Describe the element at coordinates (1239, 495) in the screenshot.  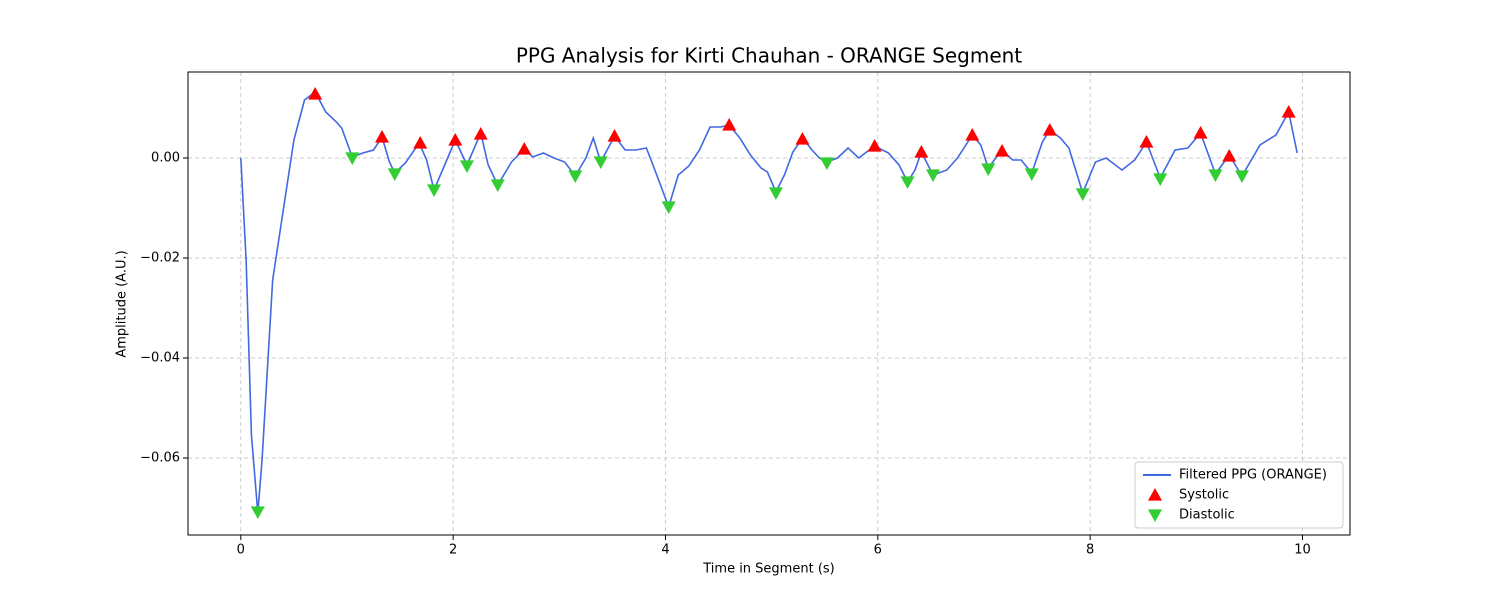
I see `legend-box` at that location.